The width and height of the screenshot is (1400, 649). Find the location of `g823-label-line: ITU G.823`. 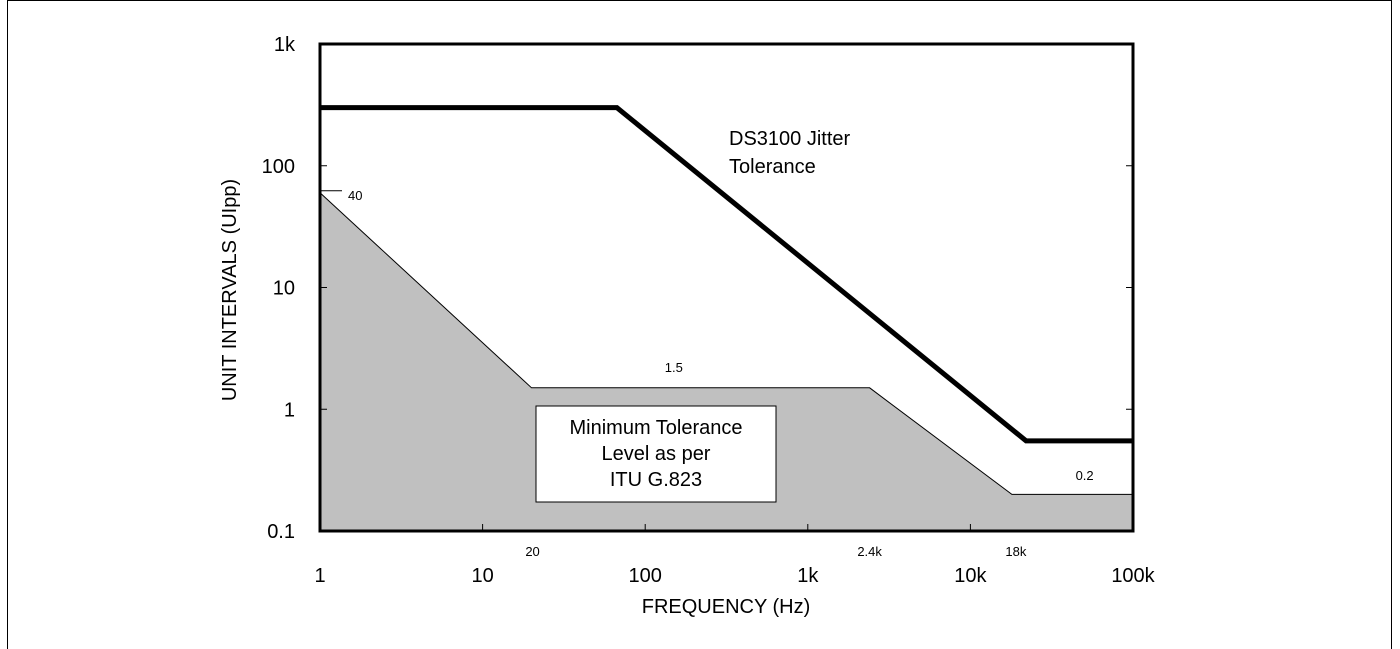

g823-label-line: ITU G.823 is located at coordinates (656, 480).